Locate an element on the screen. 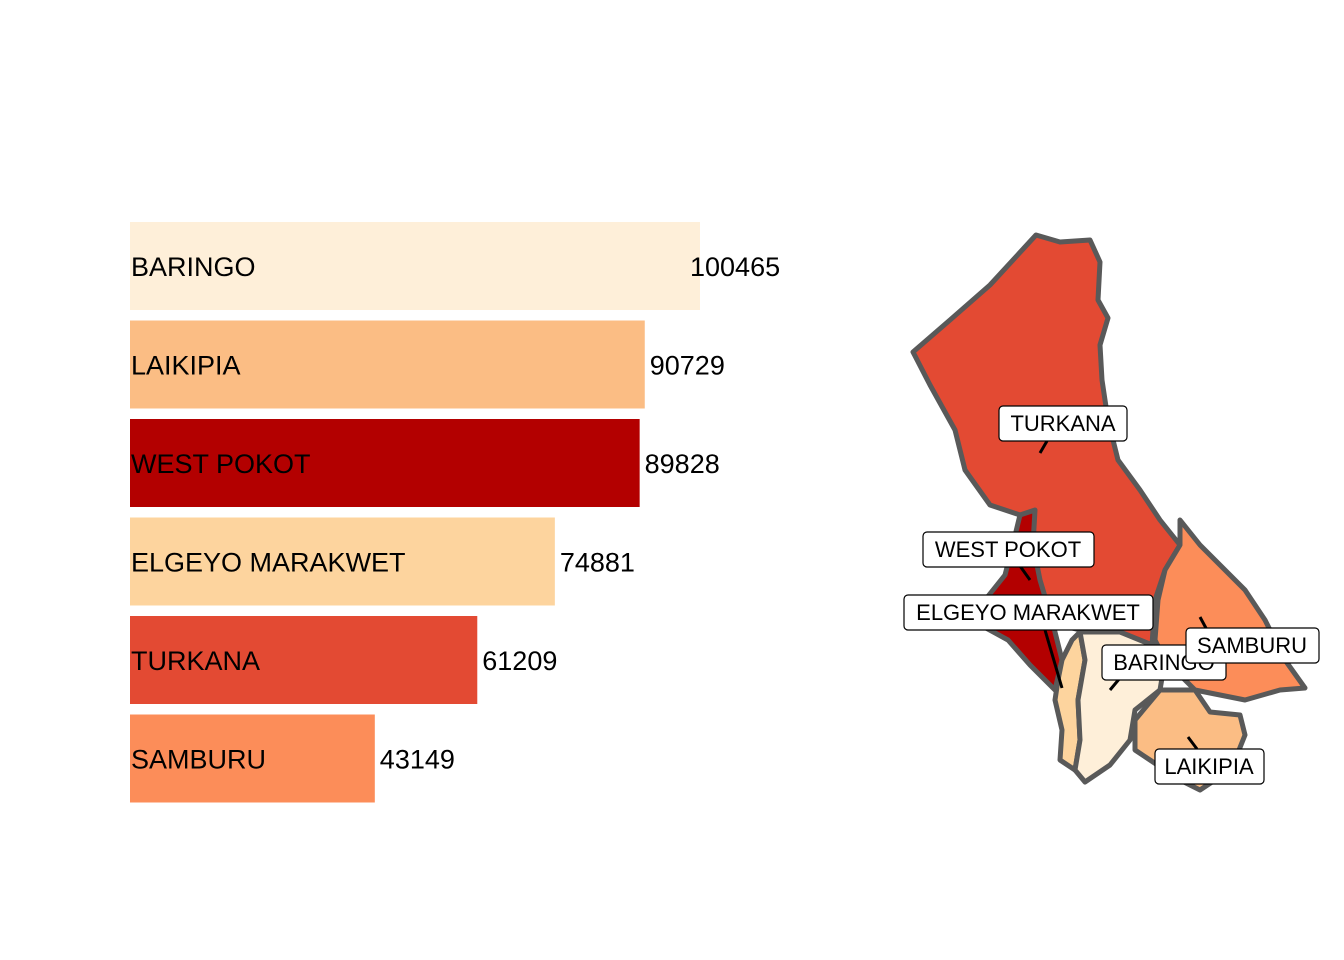 Image resolution: width=1344 pixels, height=960 pixels. bar-laikipia is located at coordinates (387, 364).